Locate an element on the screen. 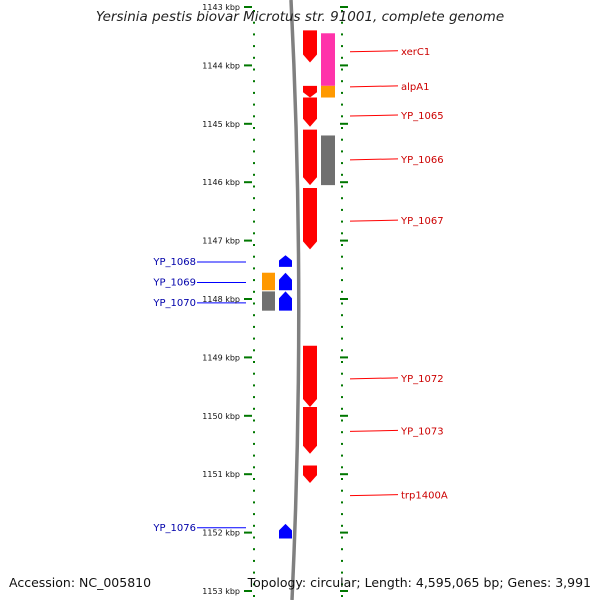 This screenshot has width=600, height=600. forward-gene-label: YP_1066 is located at coordinates (422, 160).